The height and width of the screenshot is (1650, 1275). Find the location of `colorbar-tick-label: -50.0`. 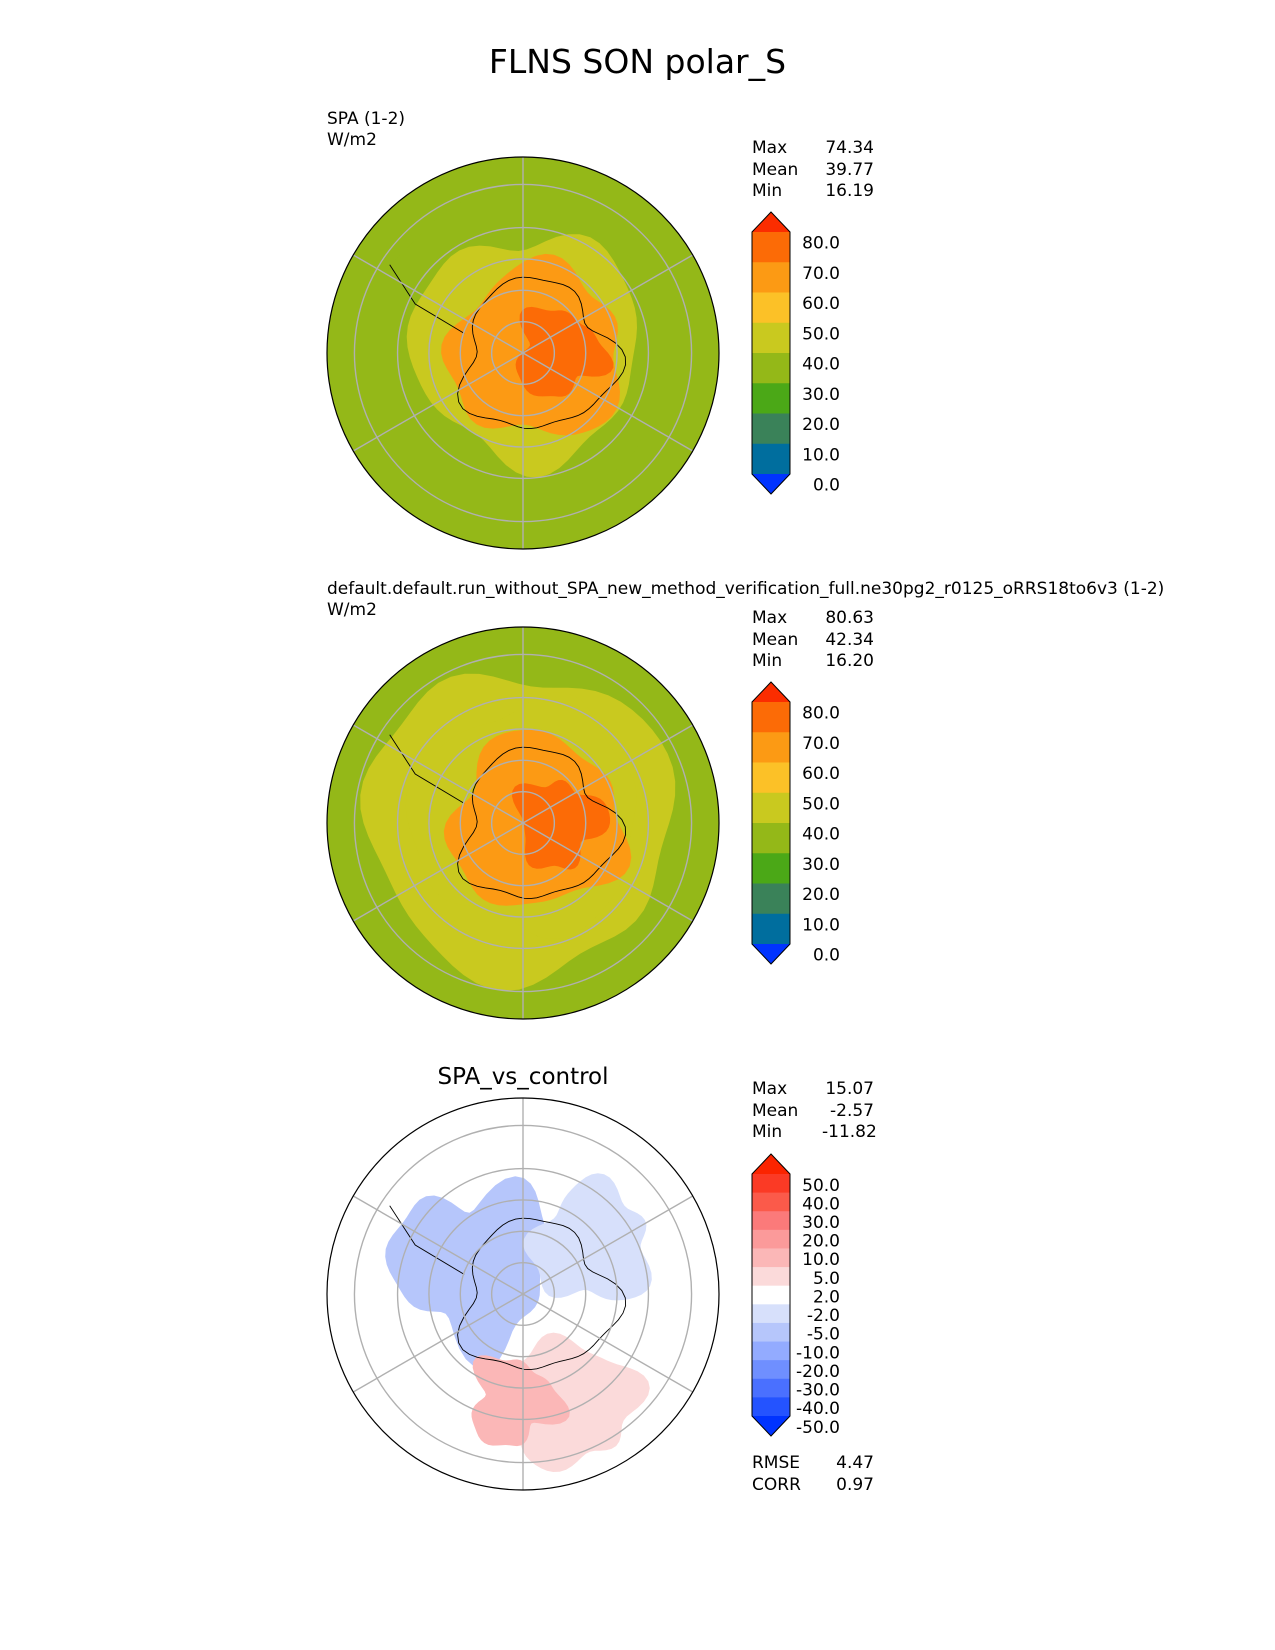

colorbar-tick-label: -50.0 is located at coordinates (818, 1428).